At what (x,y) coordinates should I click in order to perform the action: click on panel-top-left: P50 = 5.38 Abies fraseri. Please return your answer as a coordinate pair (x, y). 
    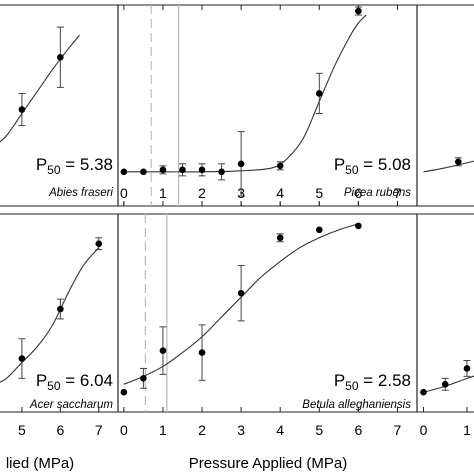
    Looking at the image, I should click on (59, 105).